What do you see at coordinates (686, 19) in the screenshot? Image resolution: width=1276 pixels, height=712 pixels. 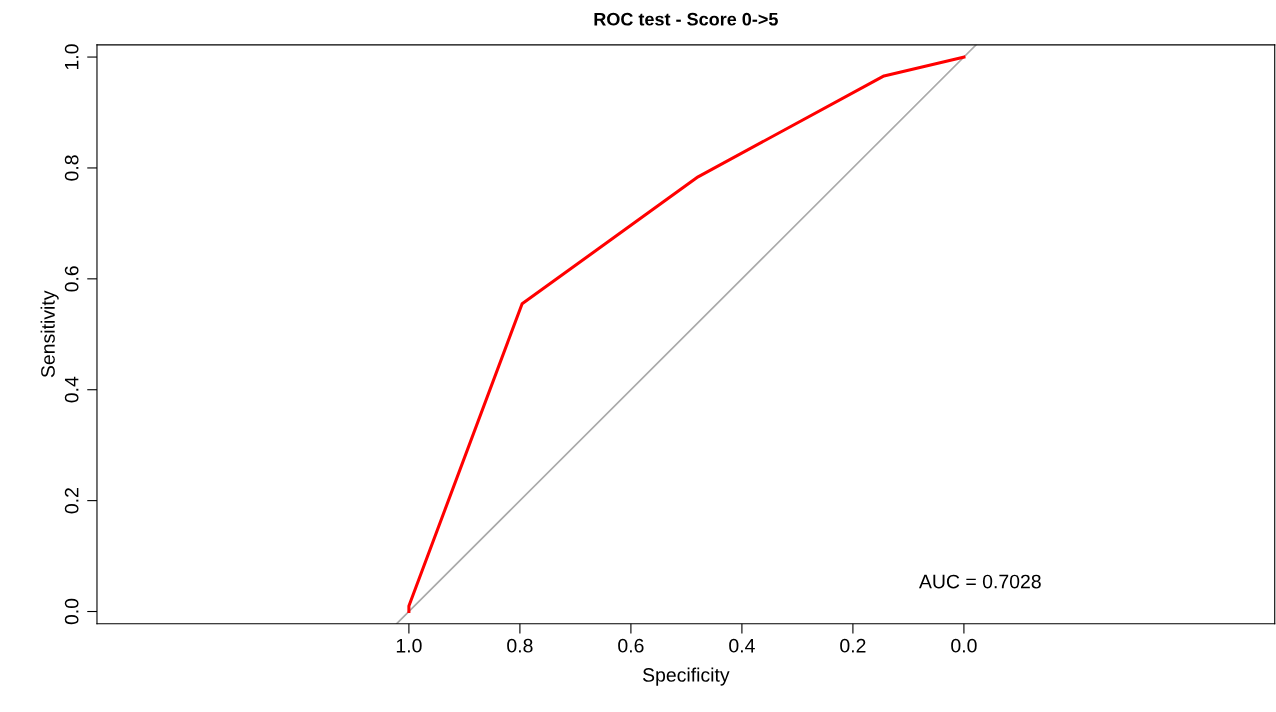 I see `chart-title: ROC test - Score 0->5` at bounding box center [686, 19].